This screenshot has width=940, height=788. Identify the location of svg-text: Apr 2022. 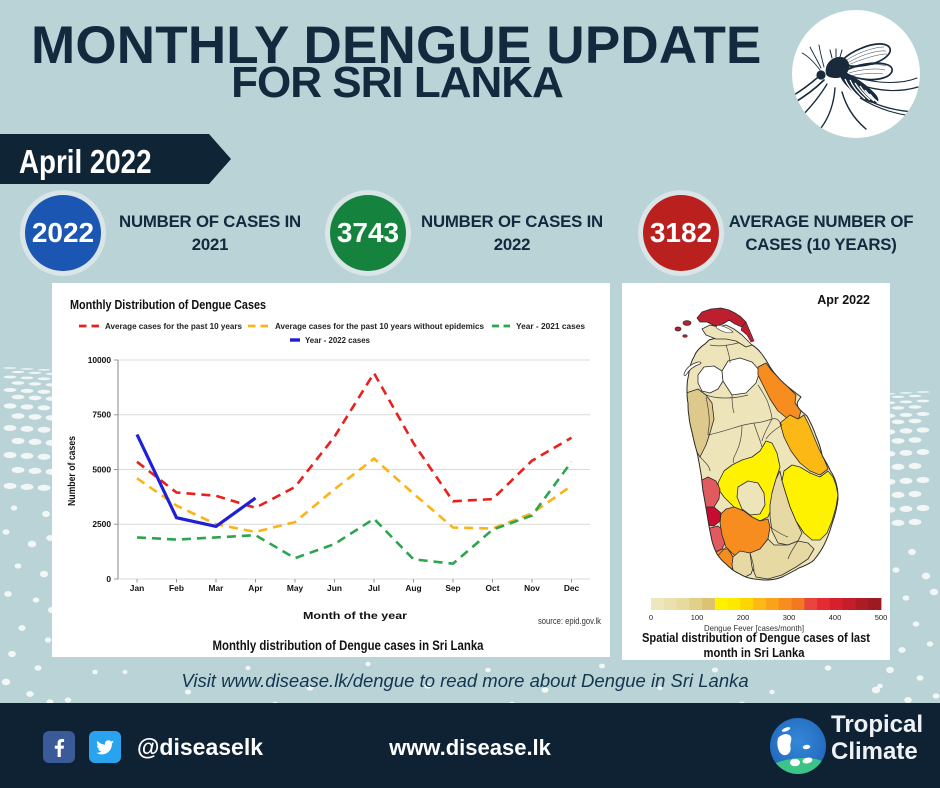
(843, 300).